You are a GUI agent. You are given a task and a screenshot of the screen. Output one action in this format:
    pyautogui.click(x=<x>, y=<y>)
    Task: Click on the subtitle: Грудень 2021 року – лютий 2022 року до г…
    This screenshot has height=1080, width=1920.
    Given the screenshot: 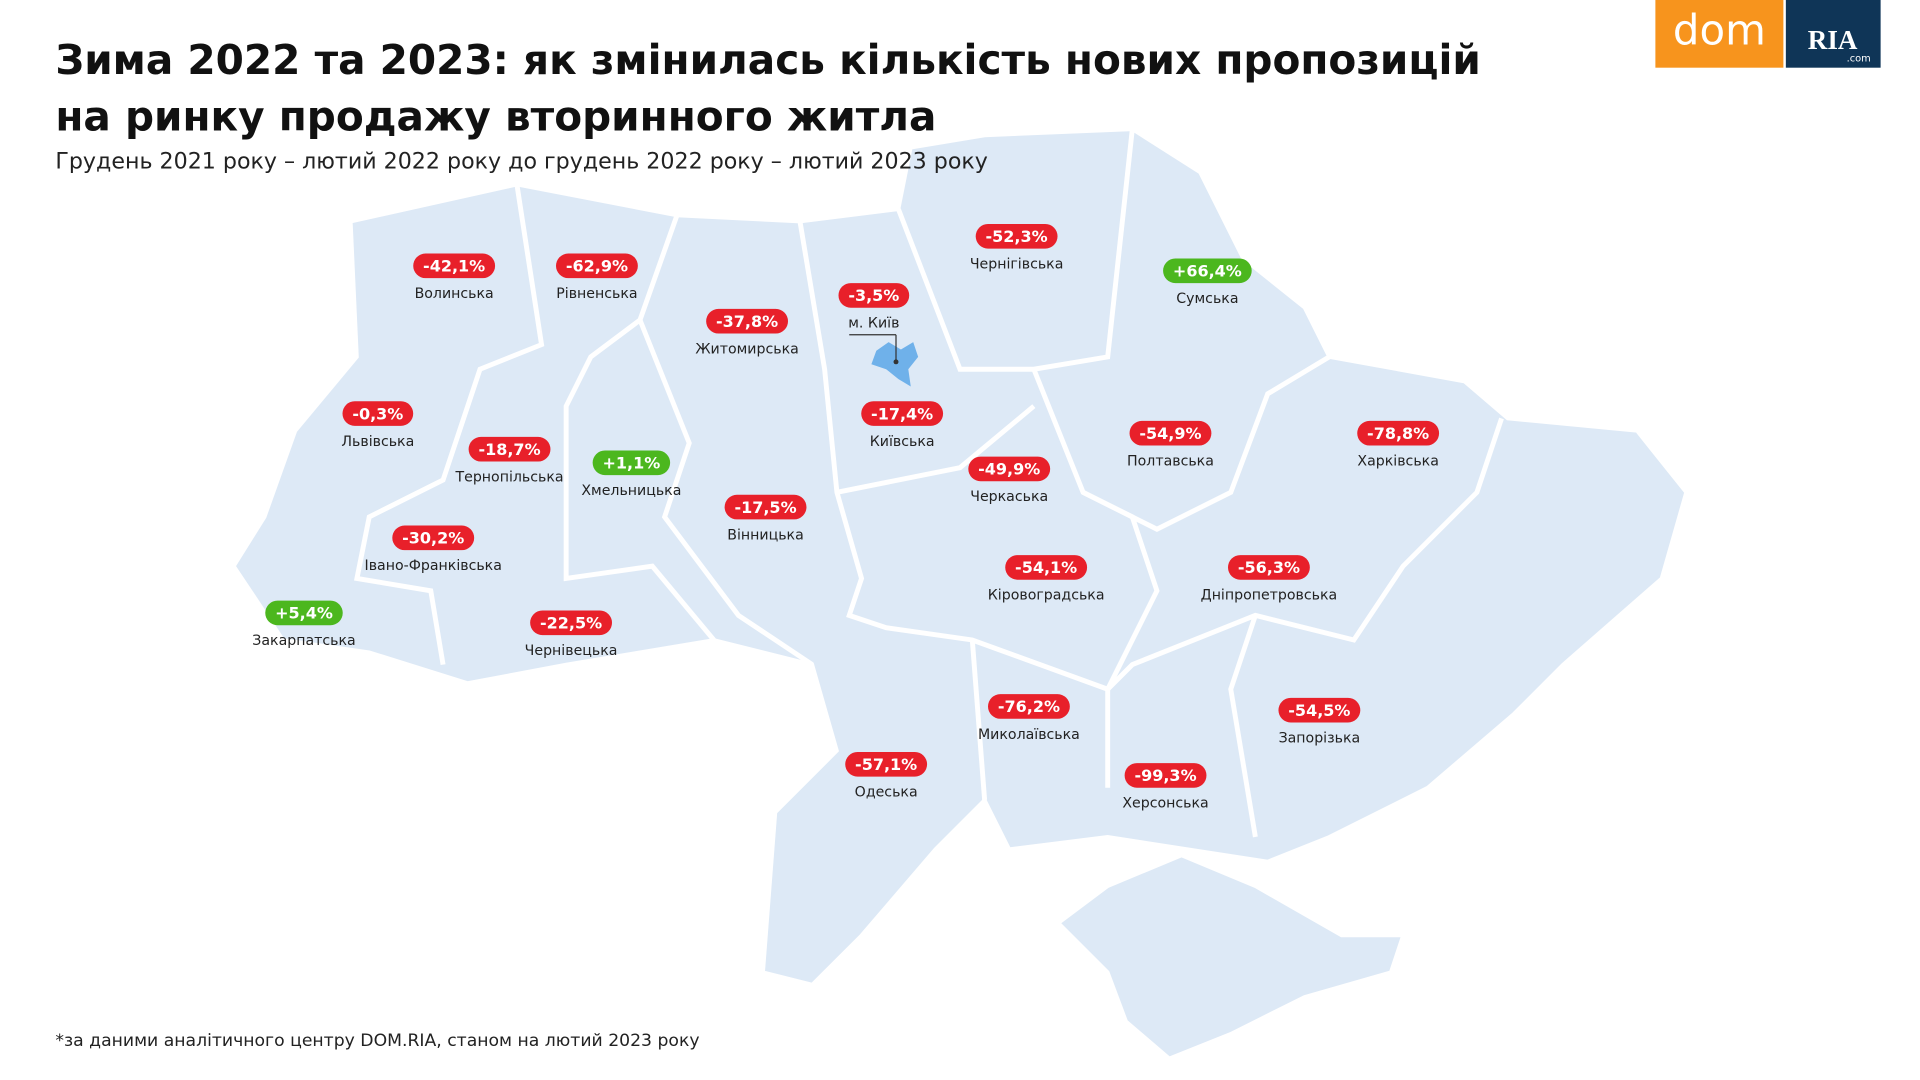 What is the action you would take?
    pyautogui.click(x=521, y=162)
    